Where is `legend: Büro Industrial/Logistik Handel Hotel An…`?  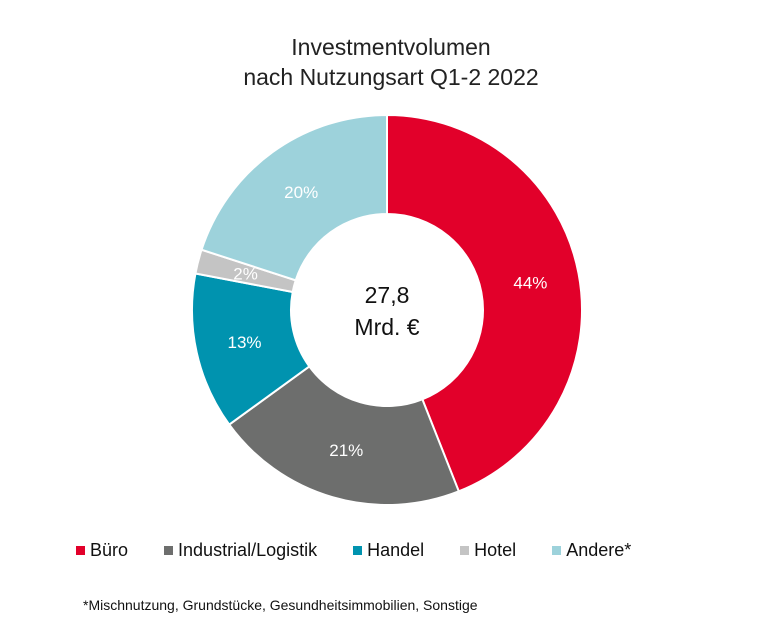 legend: Büro Industrial/Logistik Handel Hotel An… is located at coordinates (371, 550).